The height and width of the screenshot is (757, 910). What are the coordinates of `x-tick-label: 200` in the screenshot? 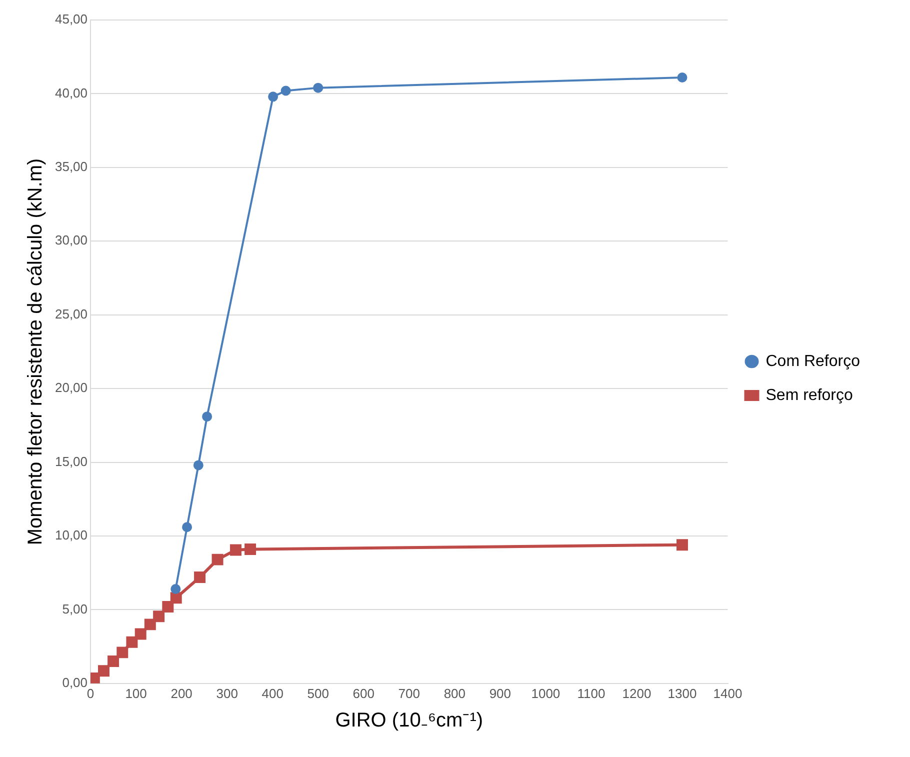 It's located at (181, 693).